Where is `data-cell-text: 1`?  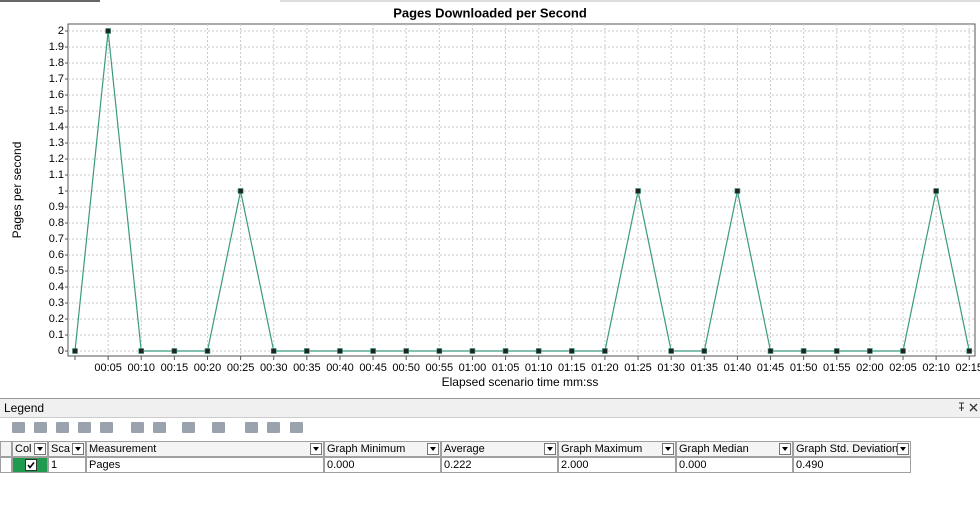 data-cell-text: 1 is located at coordinates (54, 465).